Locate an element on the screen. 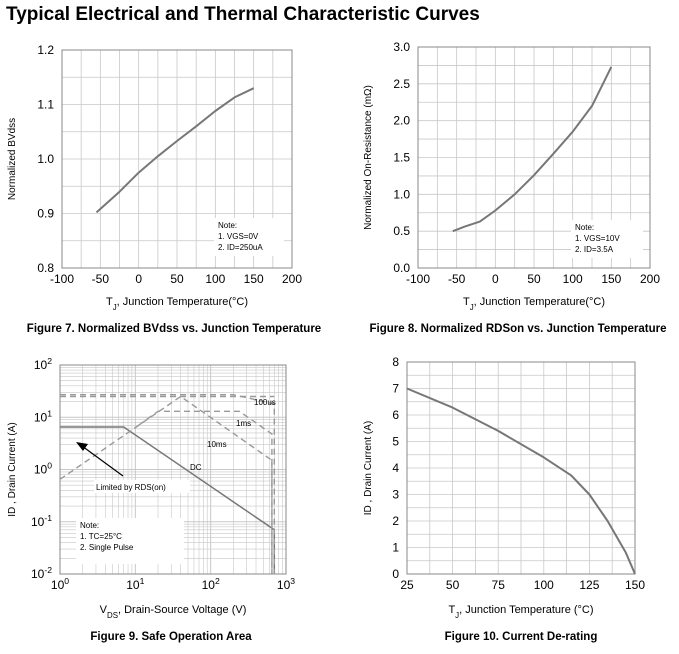  note-line: 1. VGS=0V is located at coordinates (238, 236).